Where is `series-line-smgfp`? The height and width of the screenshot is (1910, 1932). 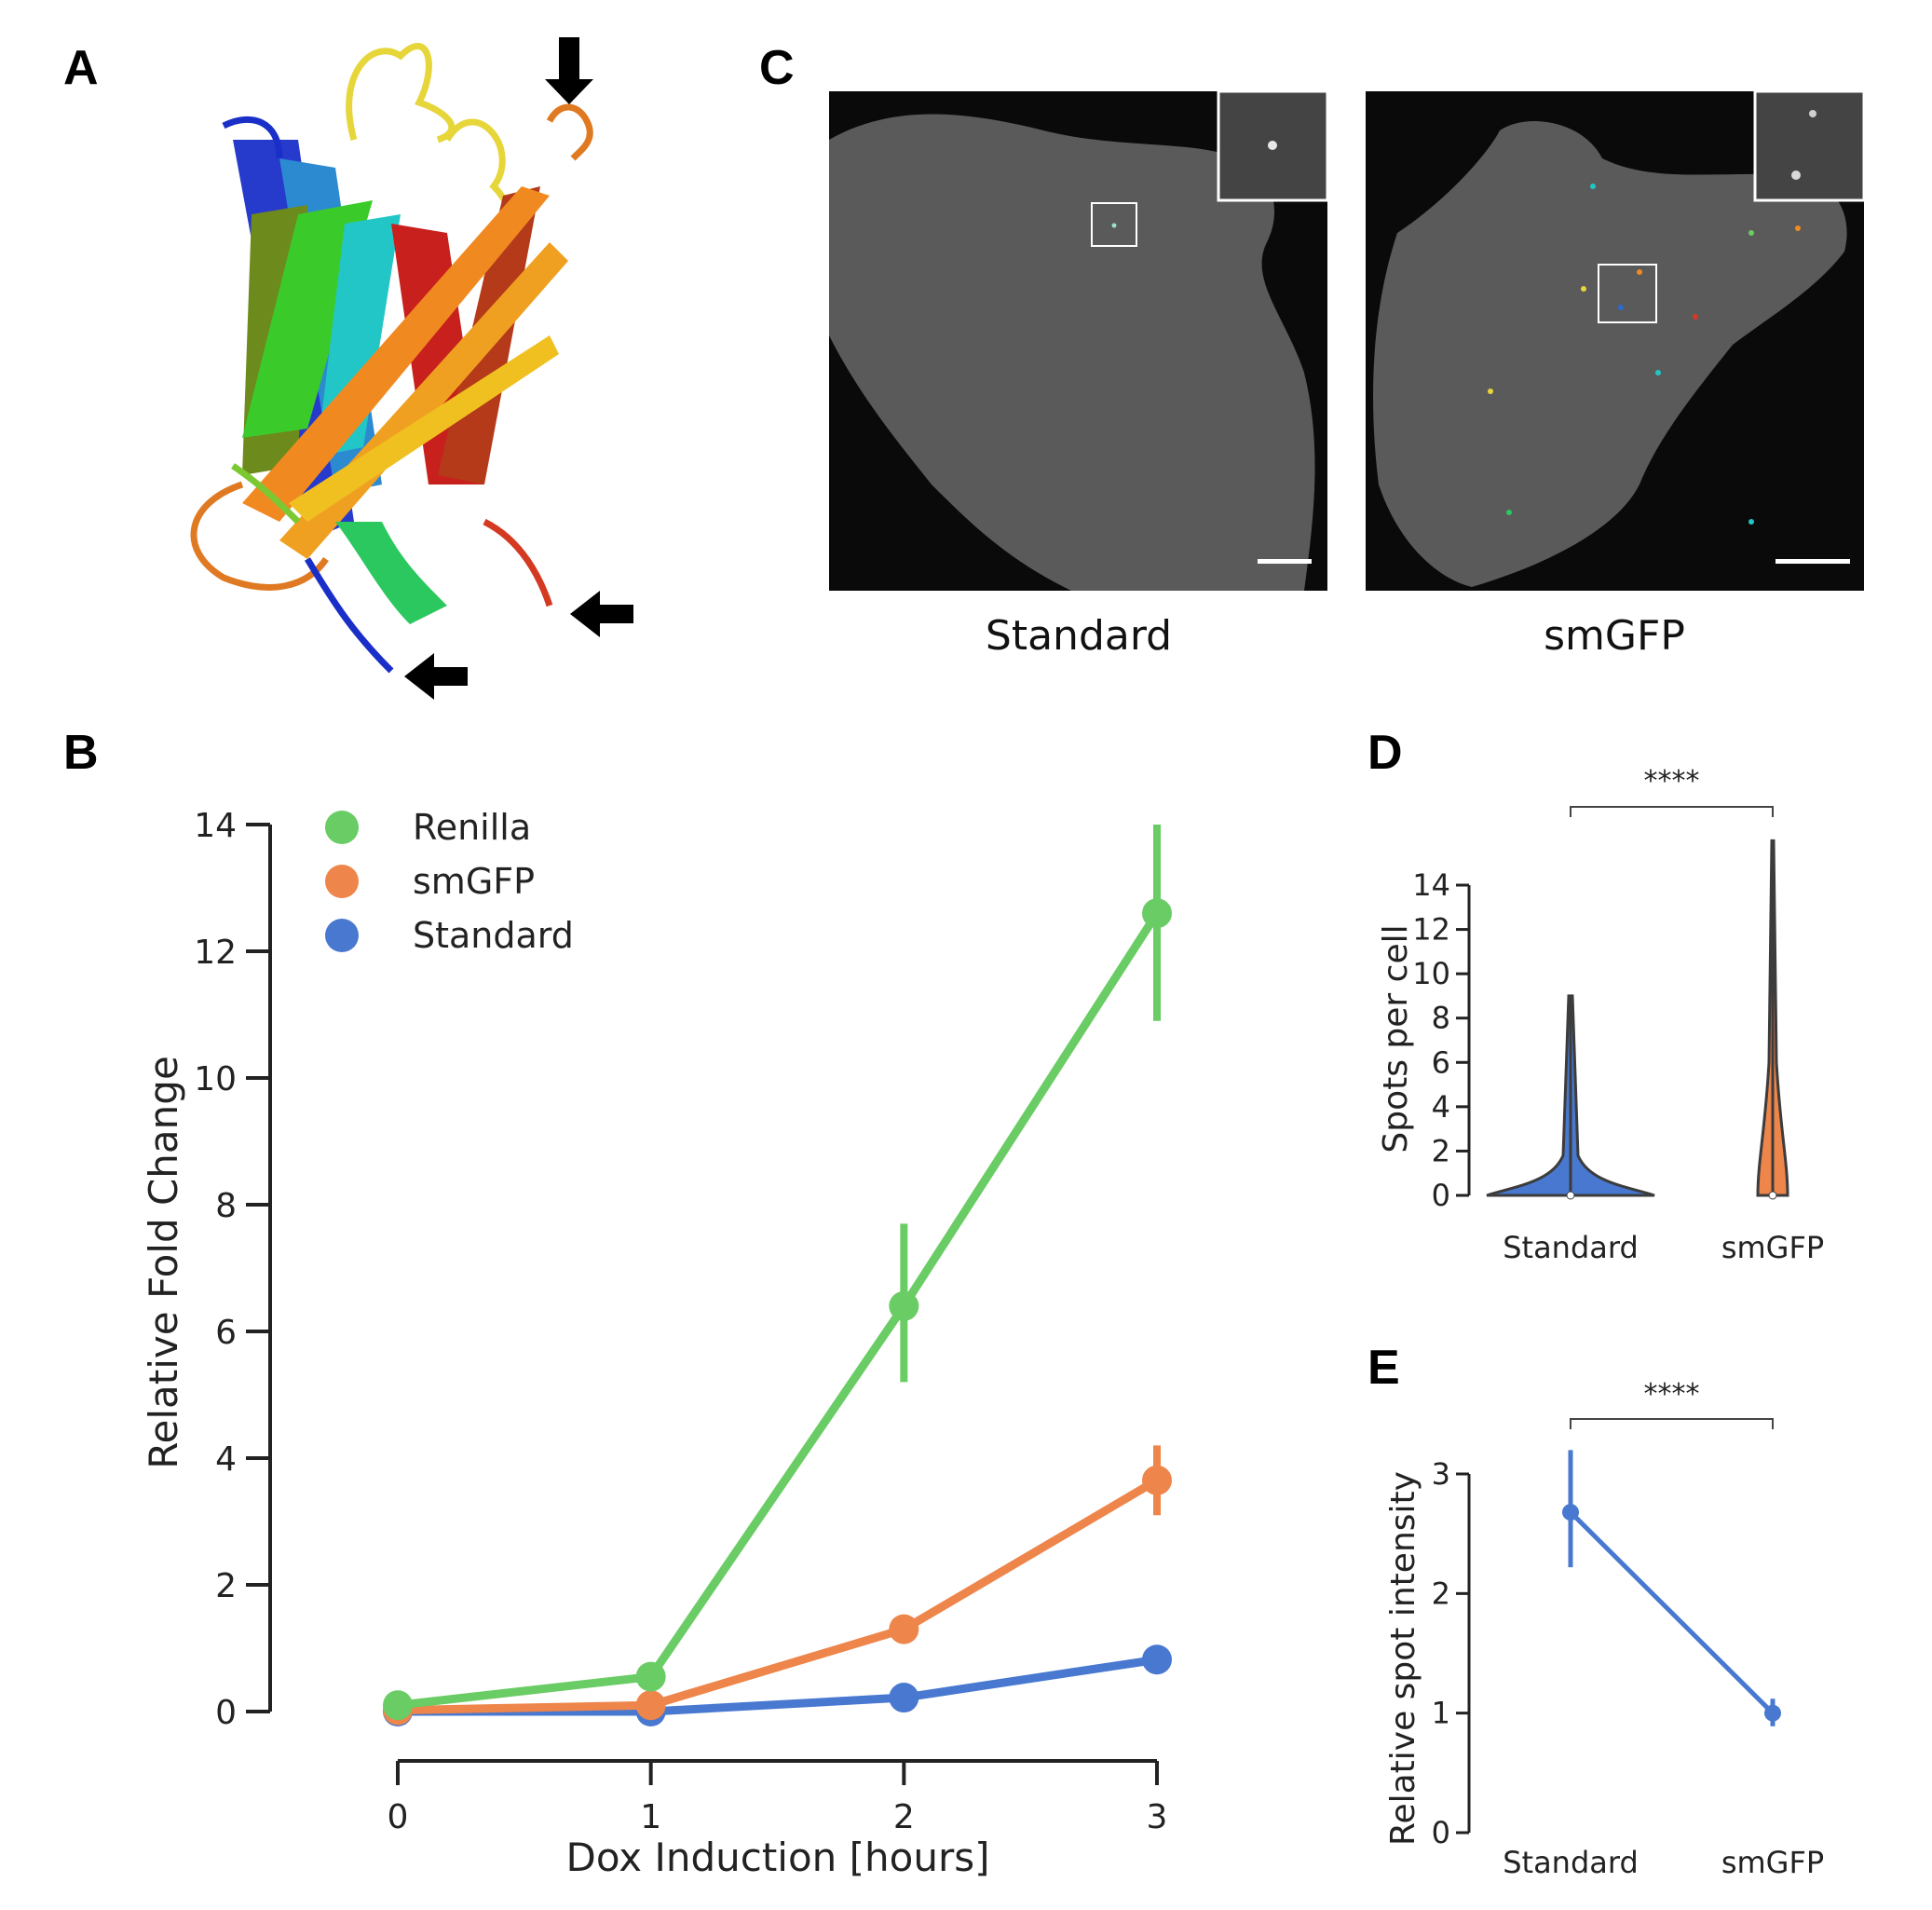 series-line-smgfp is located at coordinates (778, 1595).